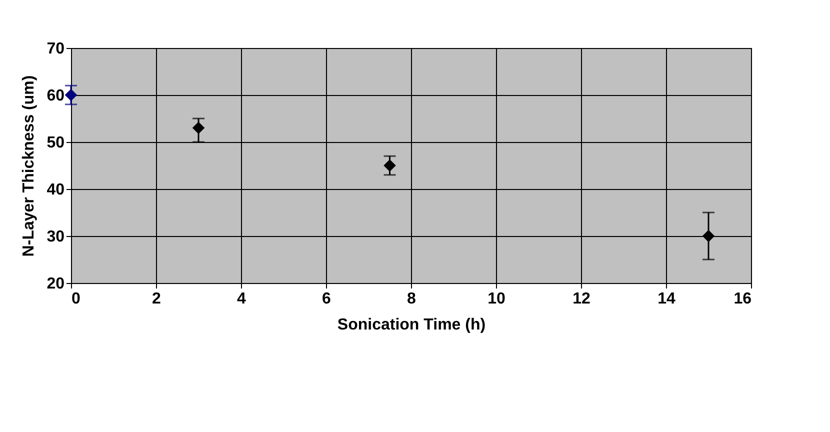  What do you see at coordinates (55, 49) in the screenshot?
I see `y-tick-label: 70` at bounding box center [55, 49].